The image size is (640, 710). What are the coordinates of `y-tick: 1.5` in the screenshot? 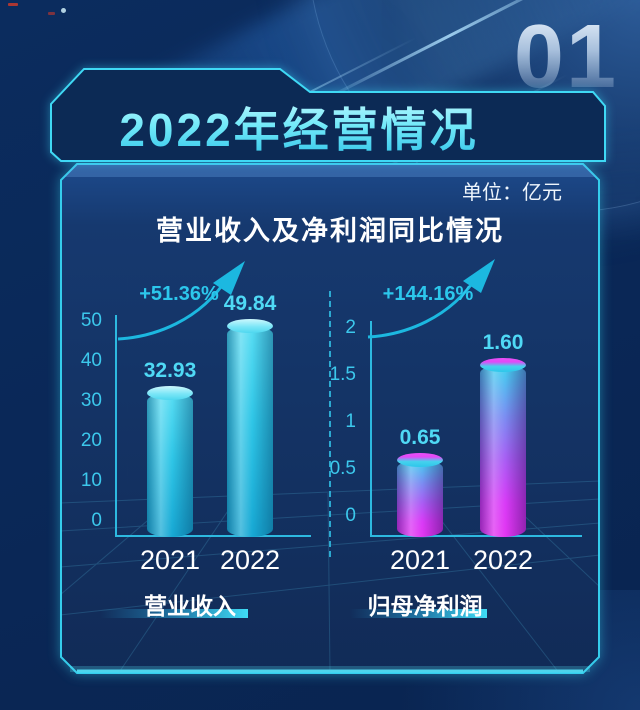 It's located at (342, 374).